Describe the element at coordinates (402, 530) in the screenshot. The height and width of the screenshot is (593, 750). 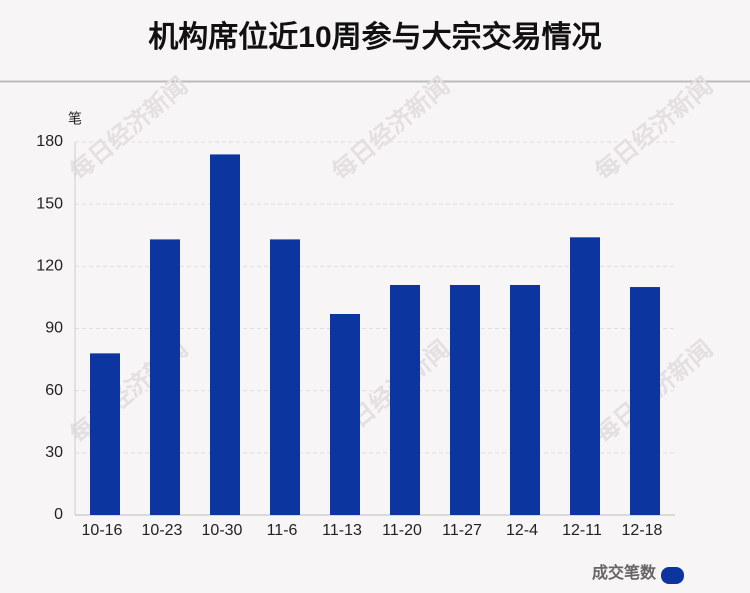
I see `x-tick-label: 11-20` at that location.